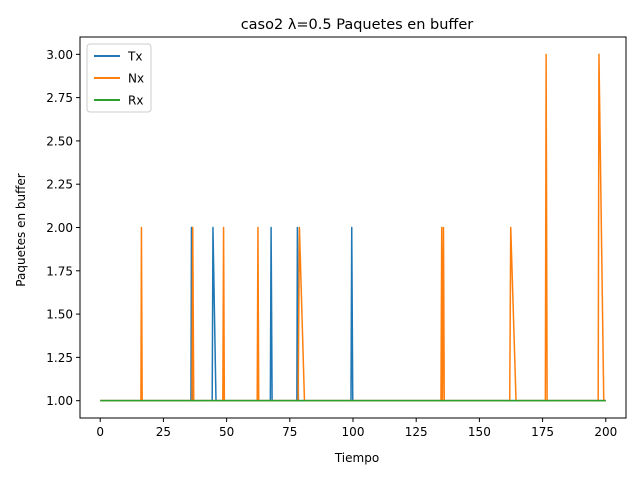 The image size is (640, 480). What do you see at coordinates (59, 141) in the screenshot?
I see `y-tick-label: 2.50` at bounding box center [59, 141].